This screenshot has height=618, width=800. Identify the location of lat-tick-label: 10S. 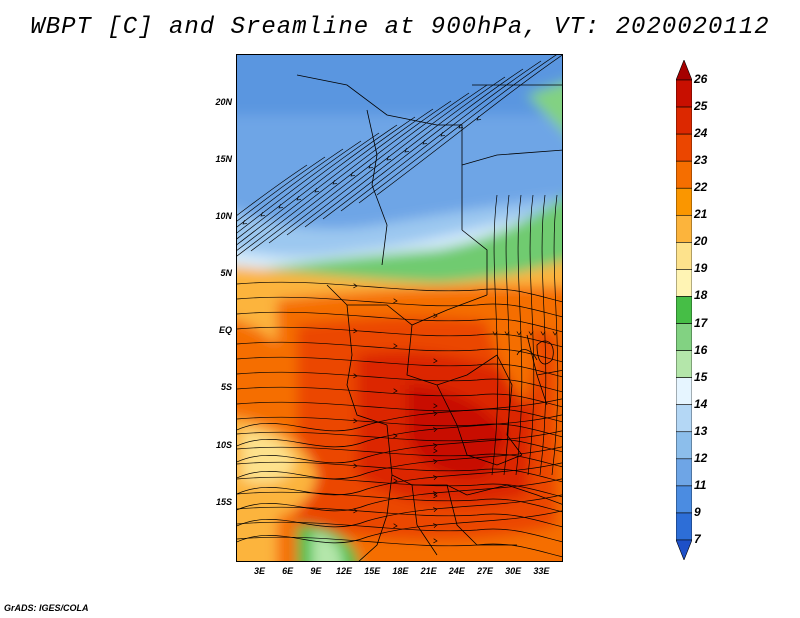
(223, 444).